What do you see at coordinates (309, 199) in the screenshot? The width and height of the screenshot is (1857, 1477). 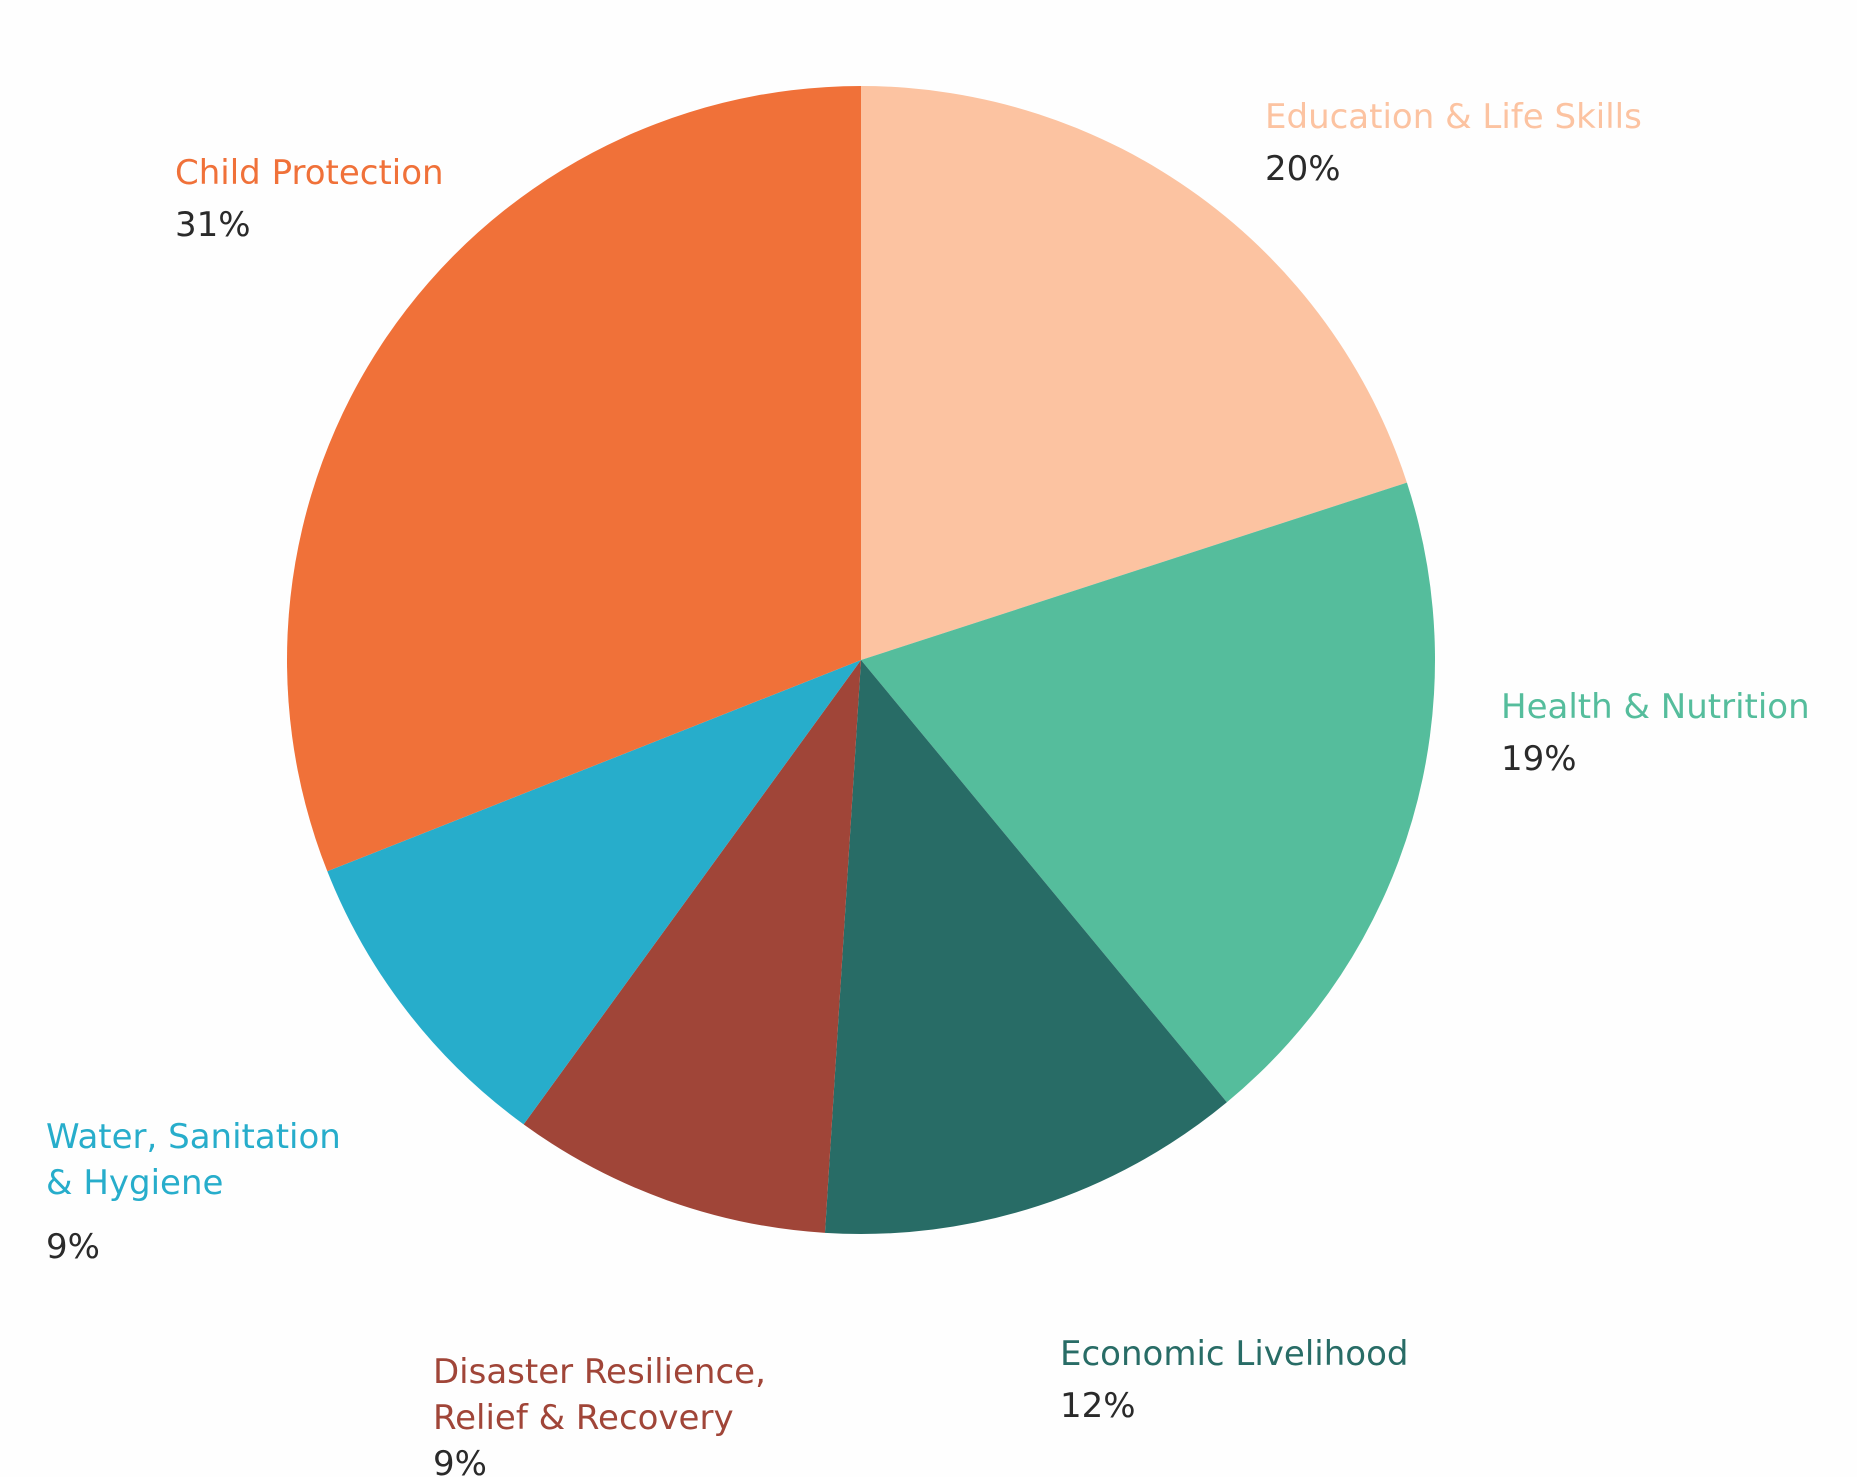 I see `label-child-protection: Child Protection 31%` at bounding box center [309, 199].